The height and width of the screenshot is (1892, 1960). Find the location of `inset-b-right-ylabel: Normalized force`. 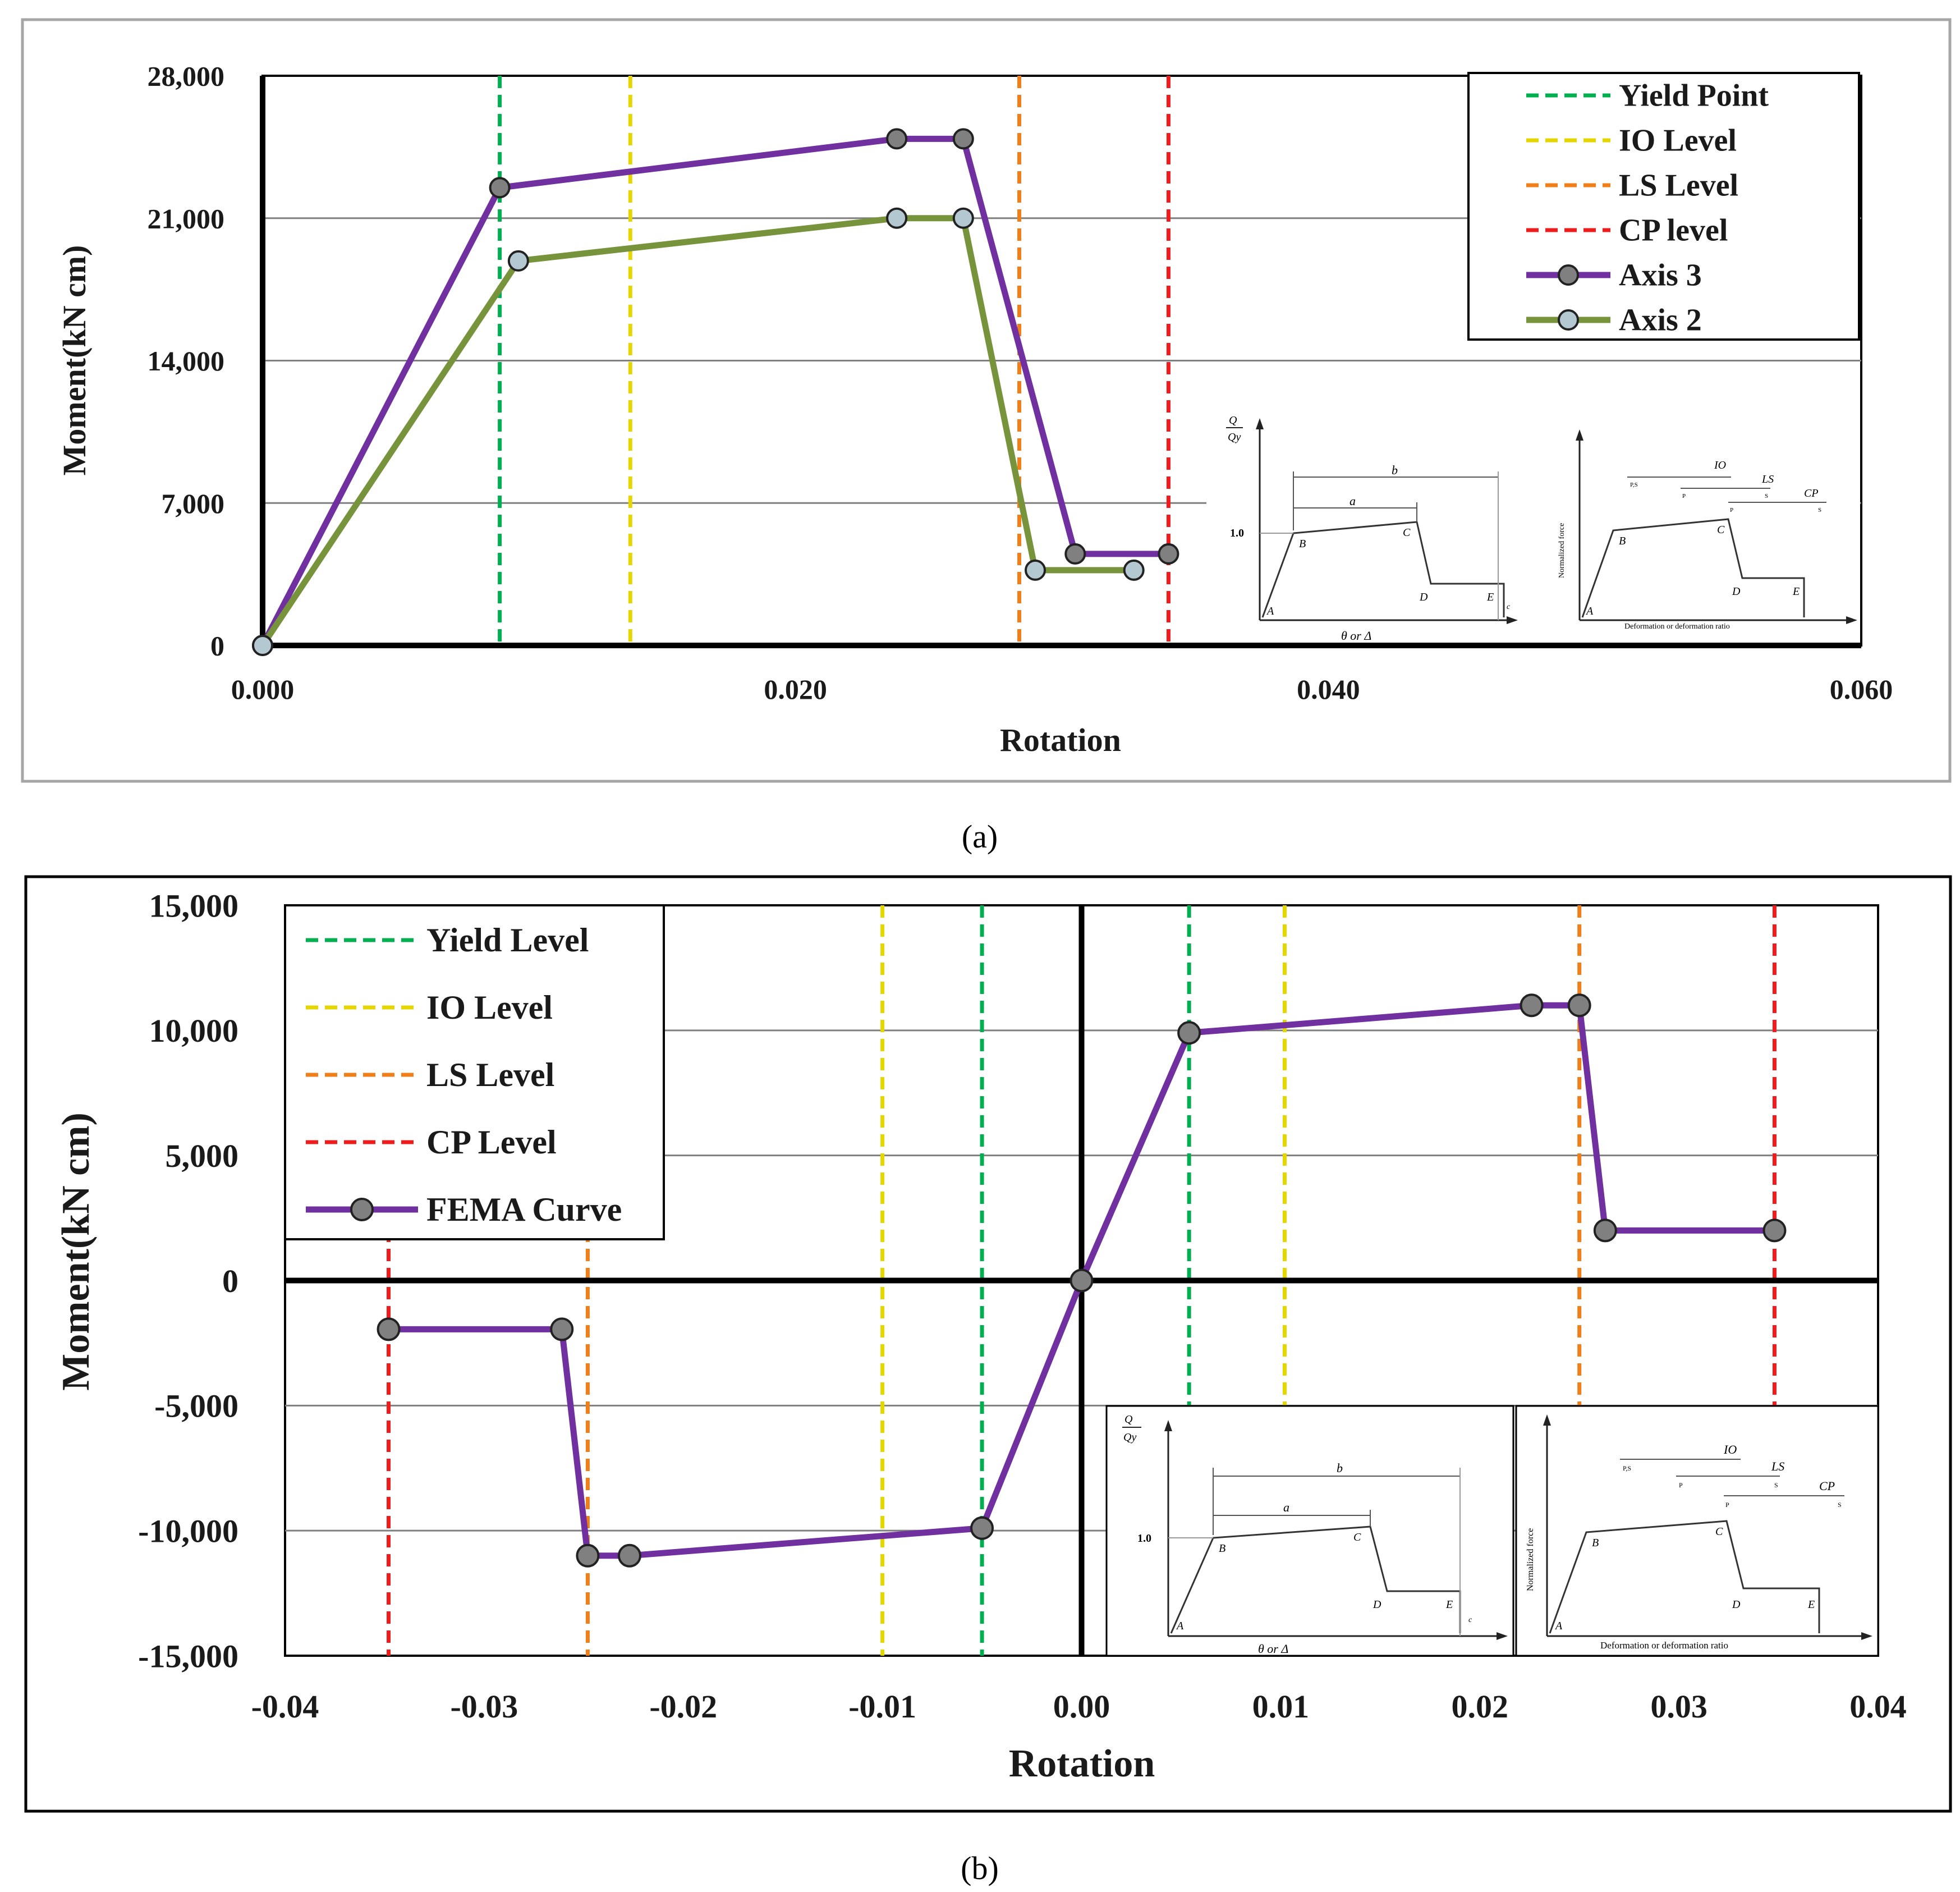

inset-b-right-ylabel: Normalized force is located at coordinates (1531, 1560).